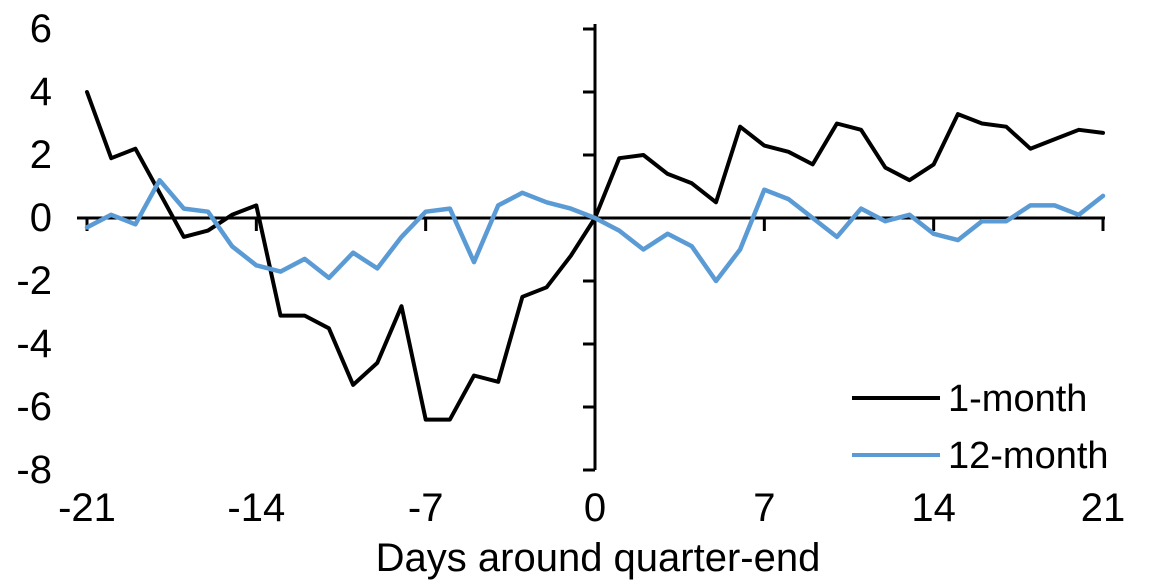  I want to click on x-tick-label: 21, so click(1103, 508).